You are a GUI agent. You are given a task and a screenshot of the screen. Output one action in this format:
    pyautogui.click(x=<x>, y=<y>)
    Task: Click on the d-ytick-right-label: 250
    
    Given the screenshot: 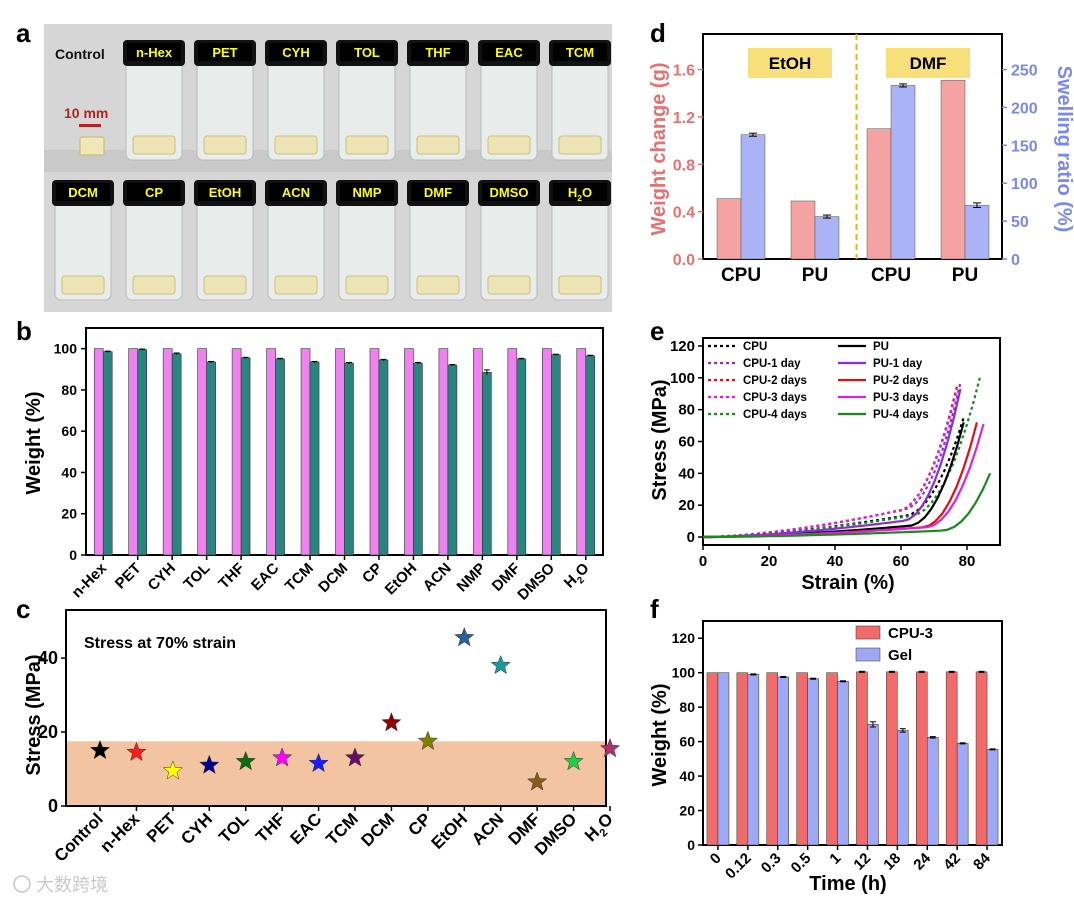 What is the action you would take?
    pyautogui.click(x=1024, y=71)
    